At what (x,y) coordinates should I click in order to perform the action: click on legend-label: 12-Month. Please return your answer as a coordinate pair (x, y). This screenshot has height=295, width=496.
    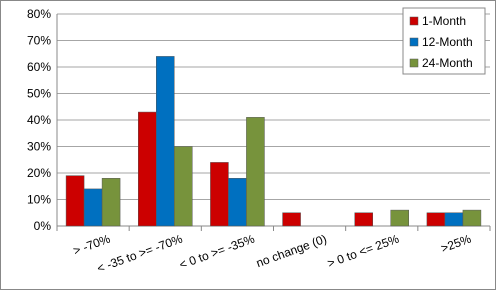
    Looking at the image, I should click on (447, 42).